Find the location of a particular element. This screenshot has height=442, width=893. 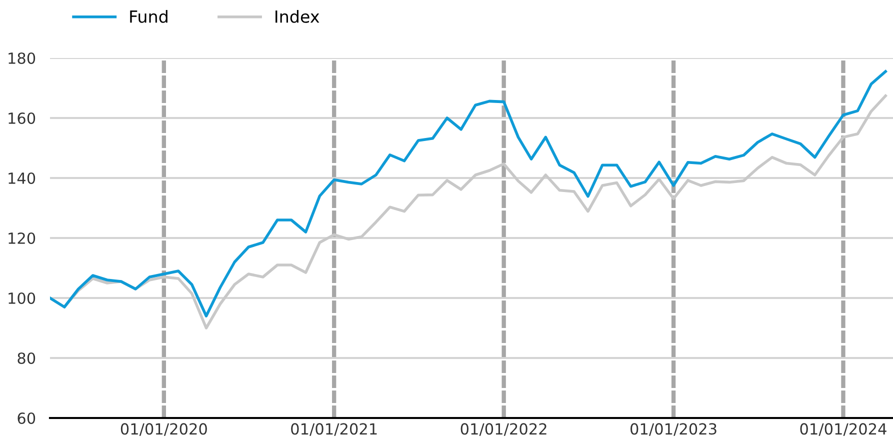

x-tick-label: 01/01/2020 is located at coordinates (163, 429).